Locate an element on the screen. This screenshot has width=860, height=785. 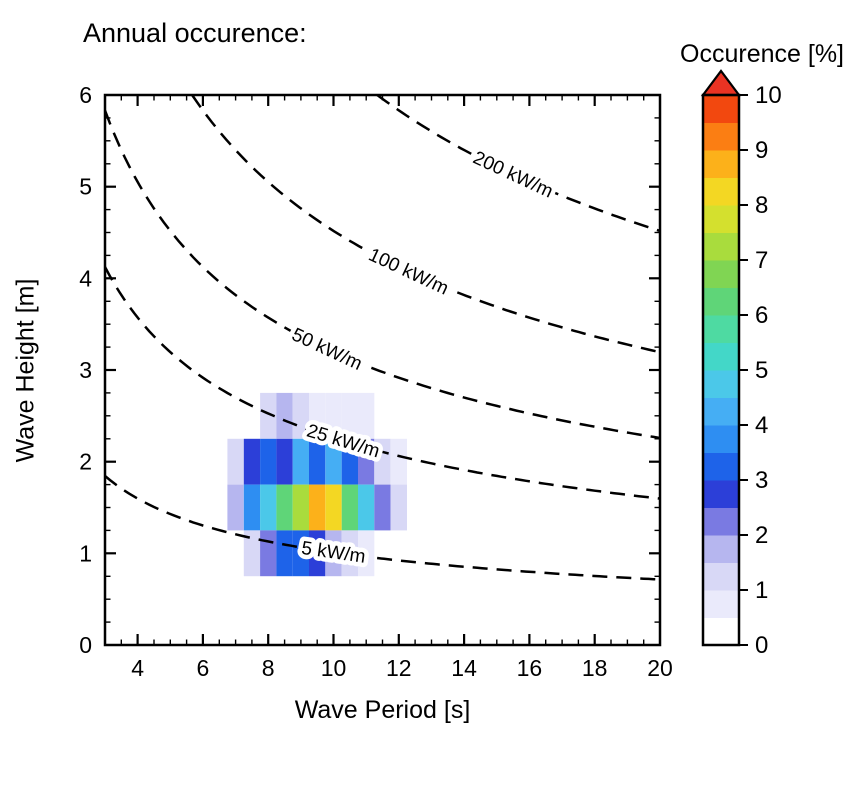
x-tick-label: 4 is located at coordinates (137, 668).